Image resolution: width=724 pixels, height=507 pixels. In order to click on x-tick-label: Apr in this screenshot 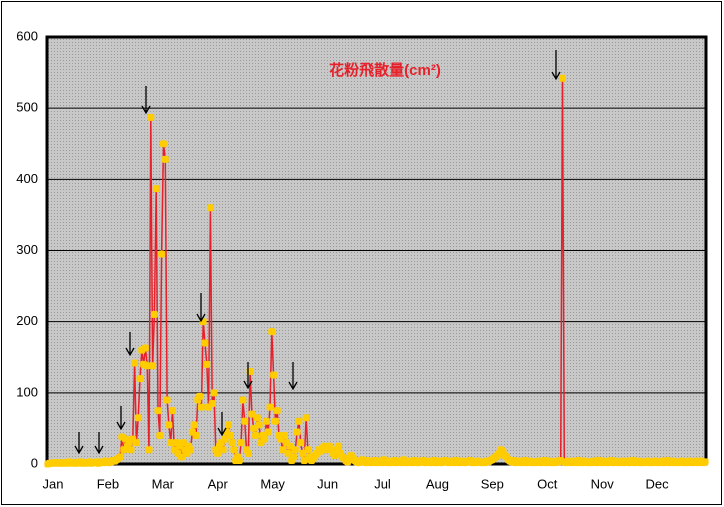, I will do `click(218, 483)`.